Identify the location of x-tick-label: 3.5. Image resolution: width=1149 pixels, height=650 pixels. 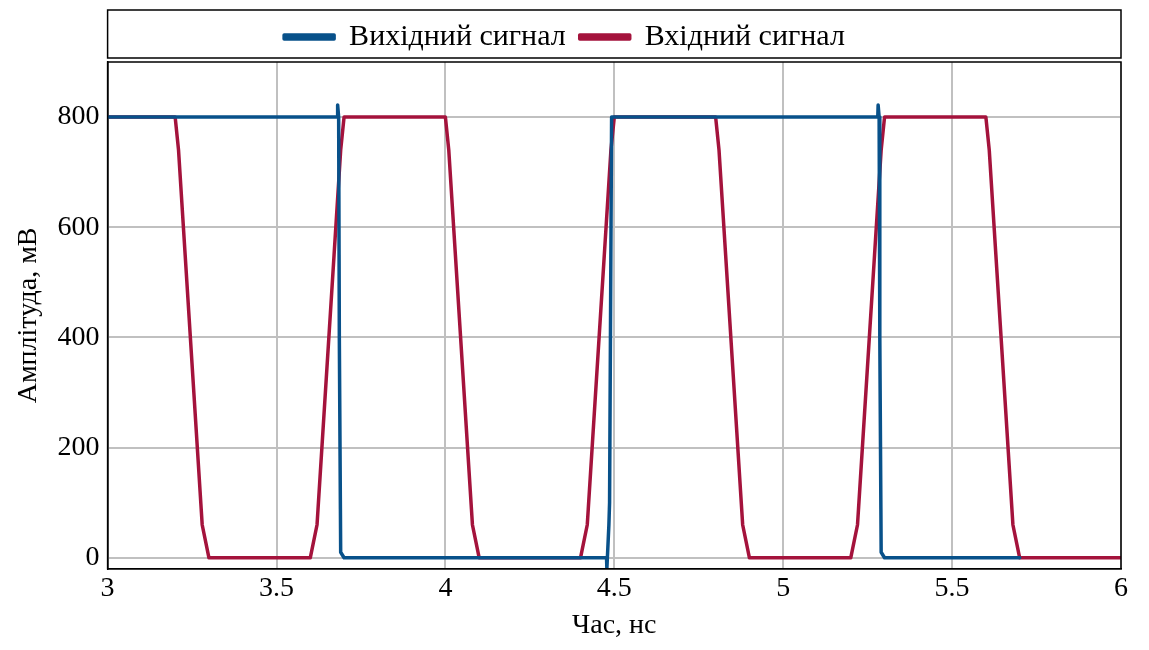
(276, 586).